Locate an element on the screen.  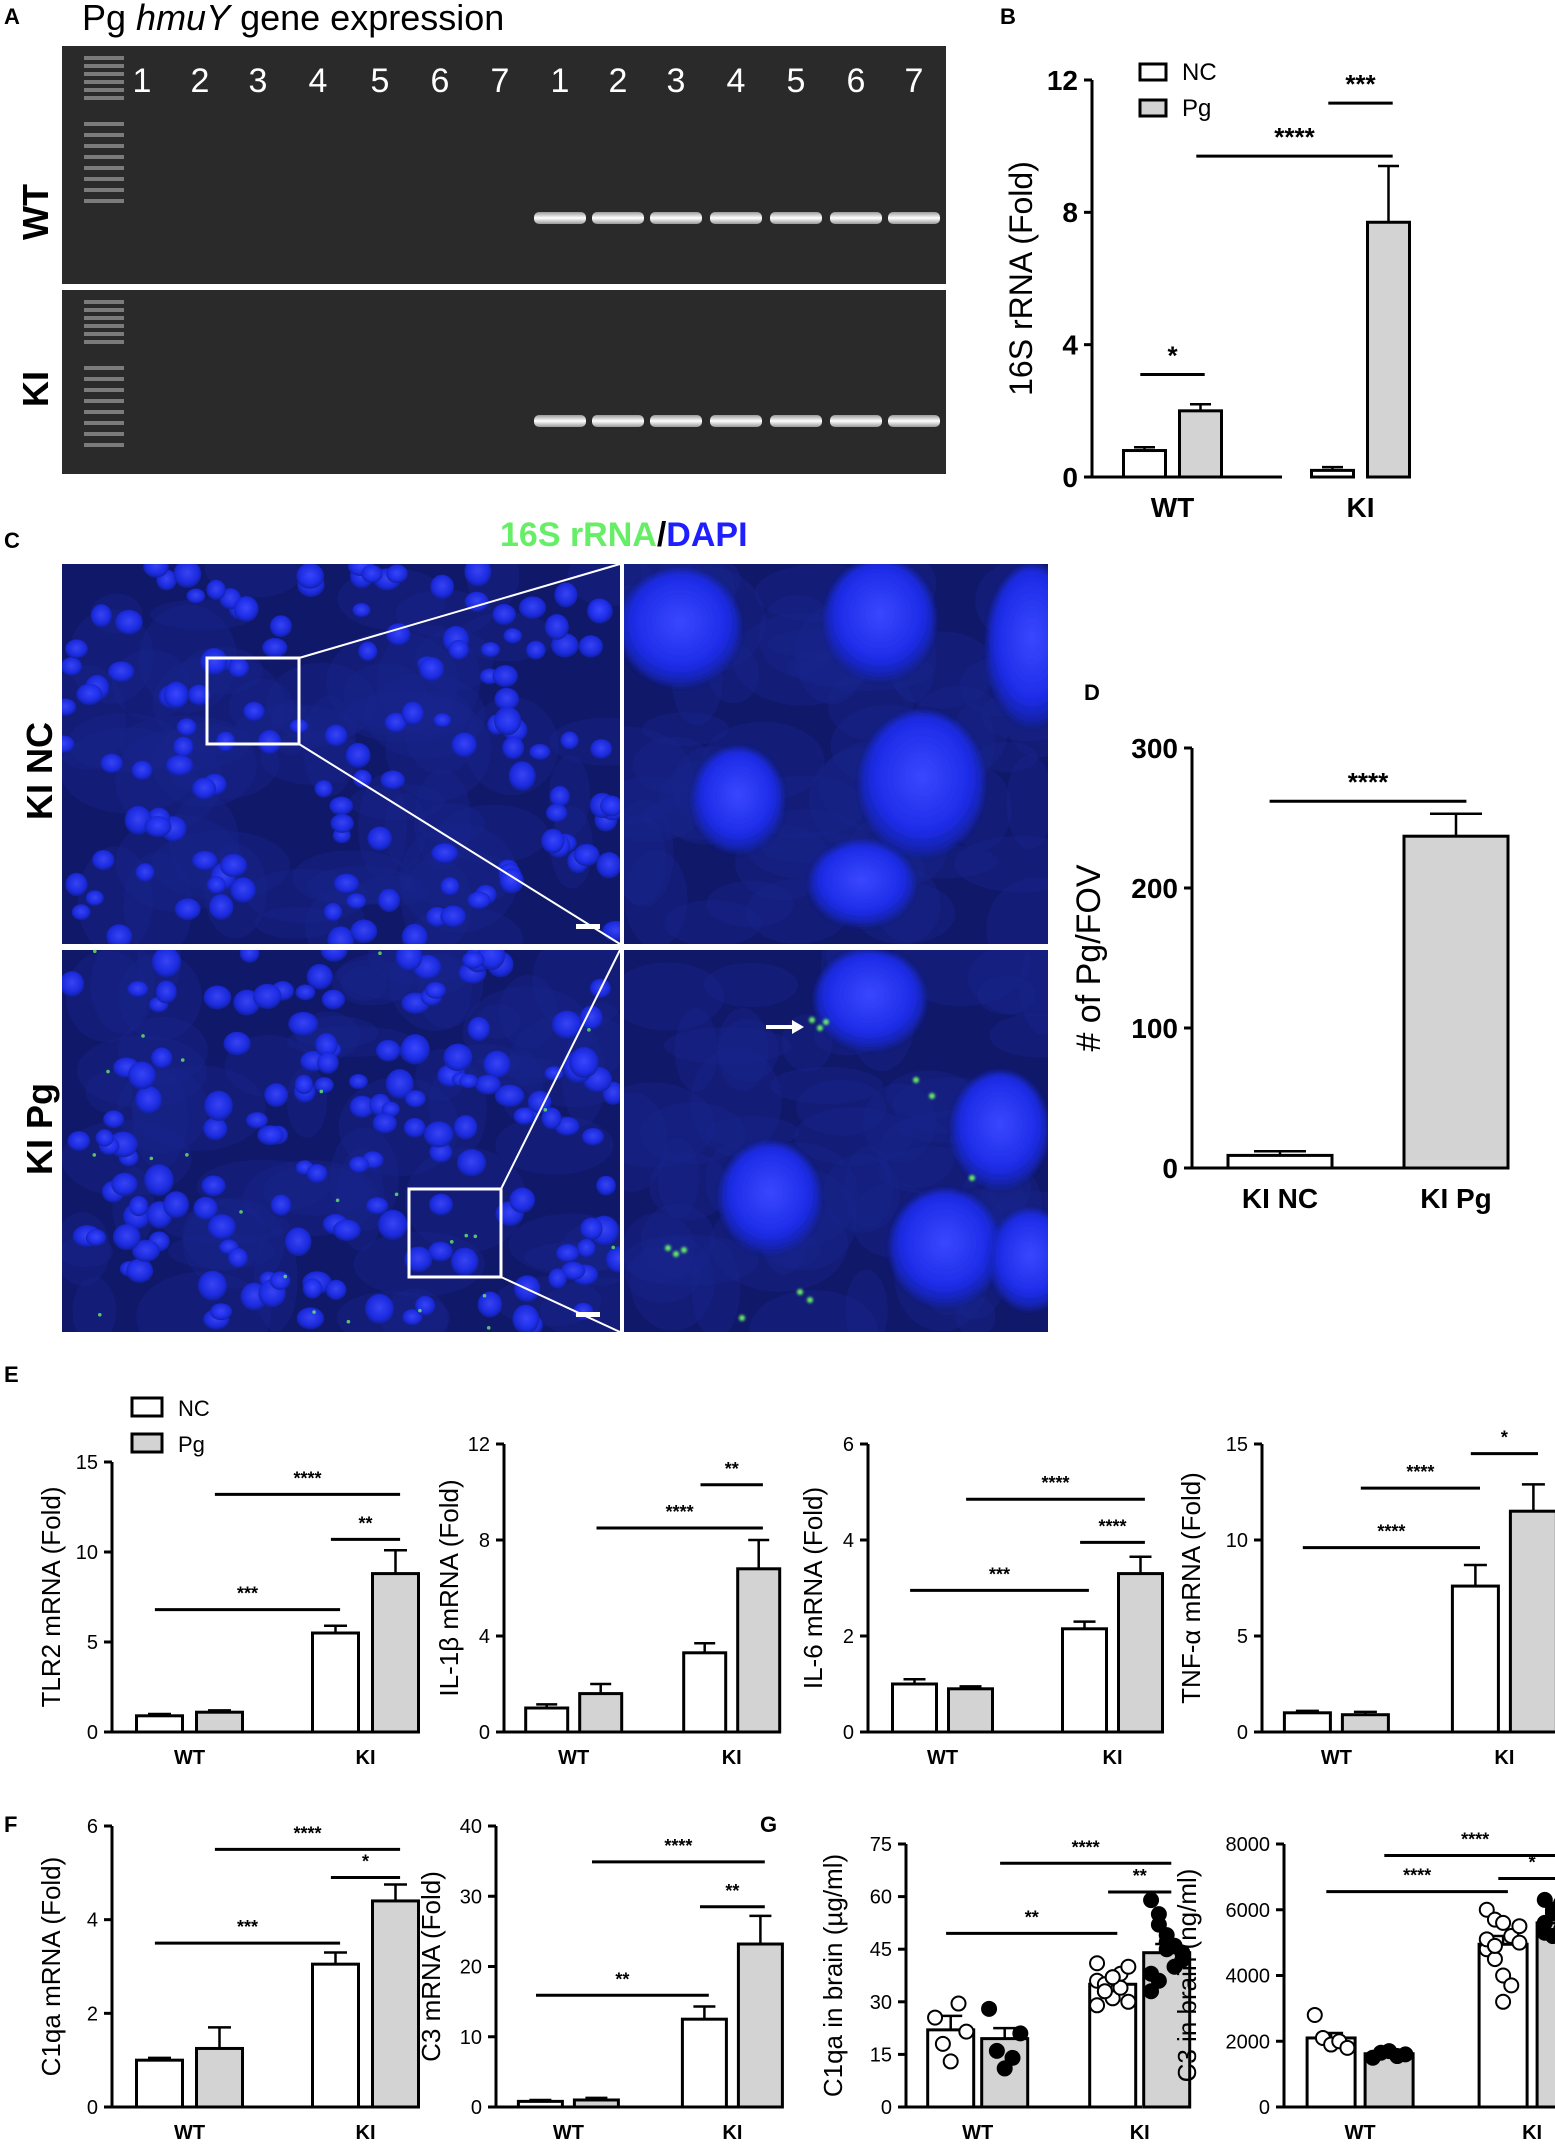
y-tick-label: 5 is located at coordinates (1242, 1637).